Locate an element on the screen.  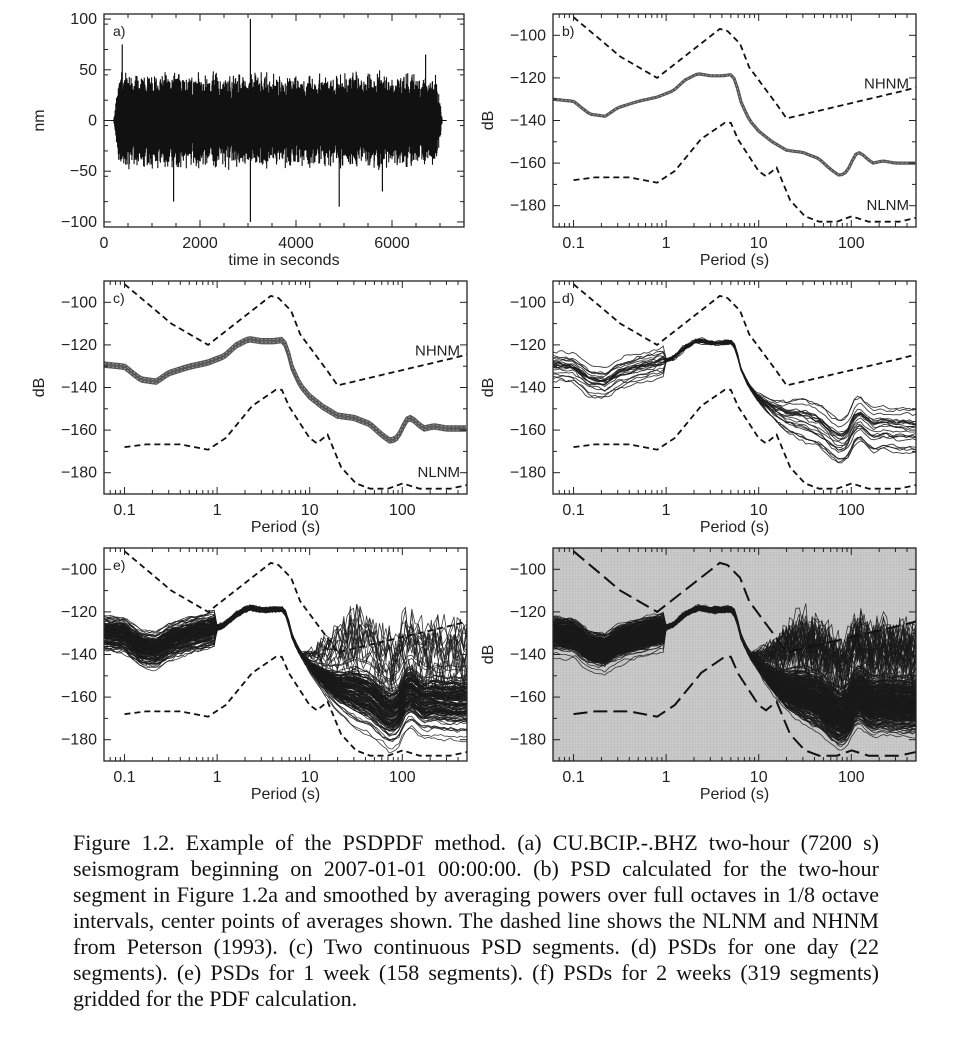
plot-area-c: NHNM NLNM is located at coordinates (285, 386).